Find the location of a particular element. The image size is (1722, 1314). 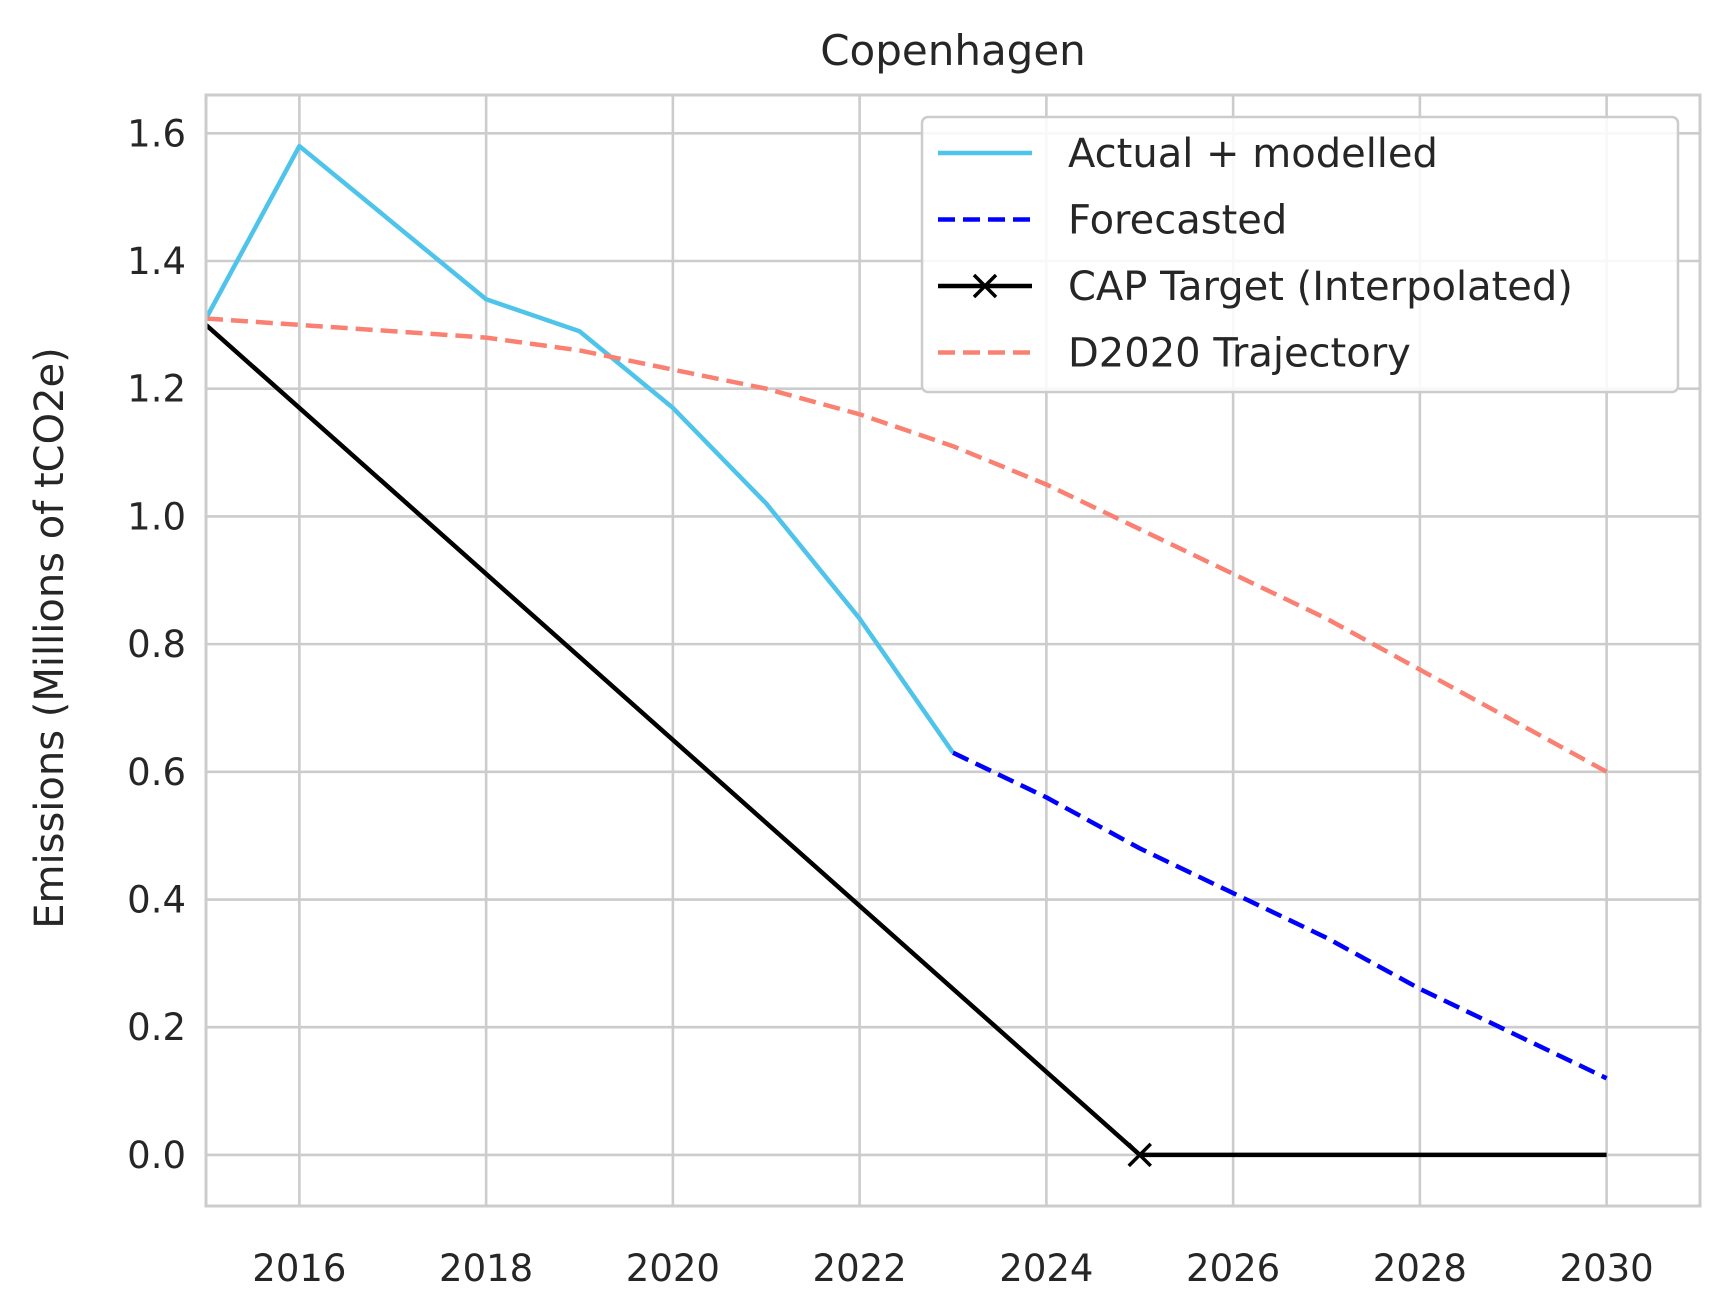

y-axis-ticks: 0.0 0.2 0.4 0.6 0.8 1.0 1.2 1.4 1.6 is located at coordinates (156, 644).